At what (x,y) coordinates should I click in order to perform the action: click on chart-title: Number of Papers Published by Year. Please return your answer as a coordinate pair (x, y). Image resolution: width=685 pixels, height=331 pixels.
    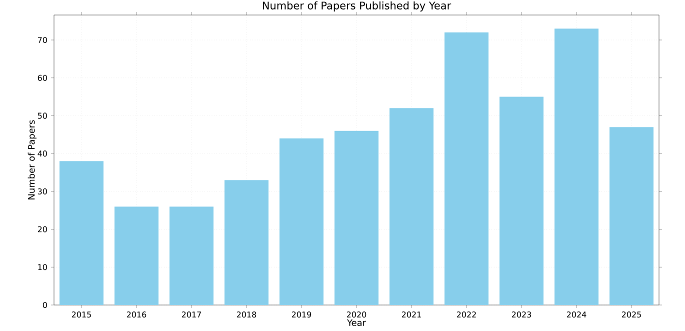
    Looking at the image, I should click on (357, 6).